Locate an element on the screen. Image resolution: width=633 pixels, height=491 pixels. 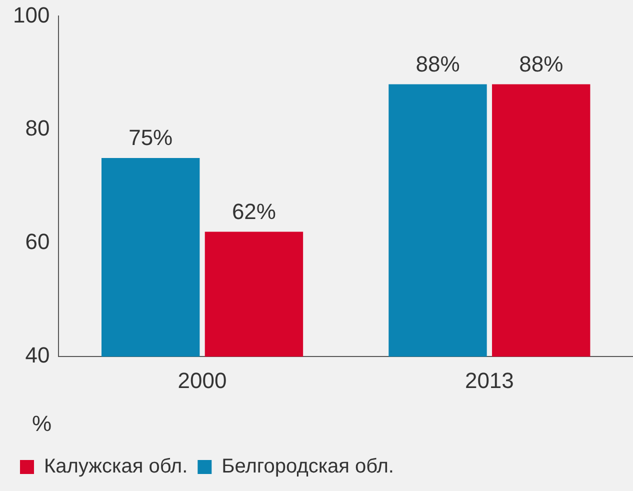
x-tick-label: 2013 is located at coordinates (489, 380).